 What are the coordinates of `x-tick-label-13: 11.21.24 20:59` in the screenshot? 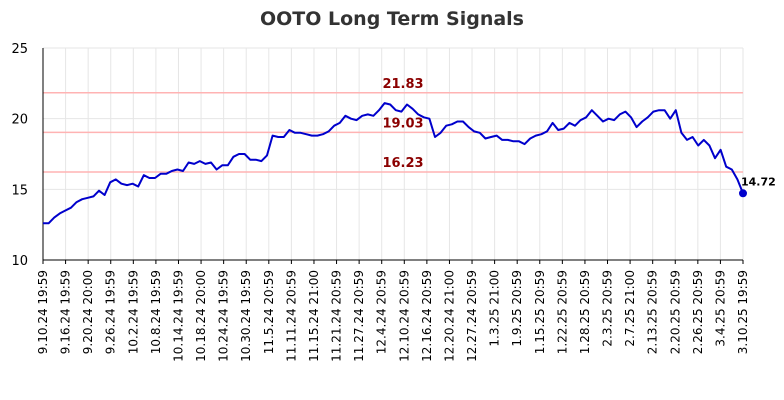 It's located at (337, 316).